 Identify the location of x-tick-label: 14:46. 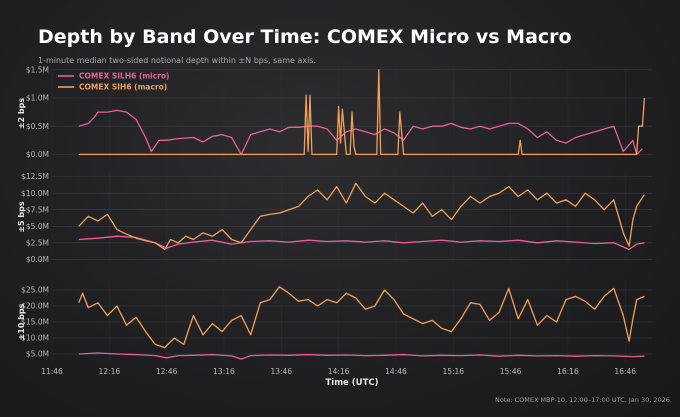
(396, 371).